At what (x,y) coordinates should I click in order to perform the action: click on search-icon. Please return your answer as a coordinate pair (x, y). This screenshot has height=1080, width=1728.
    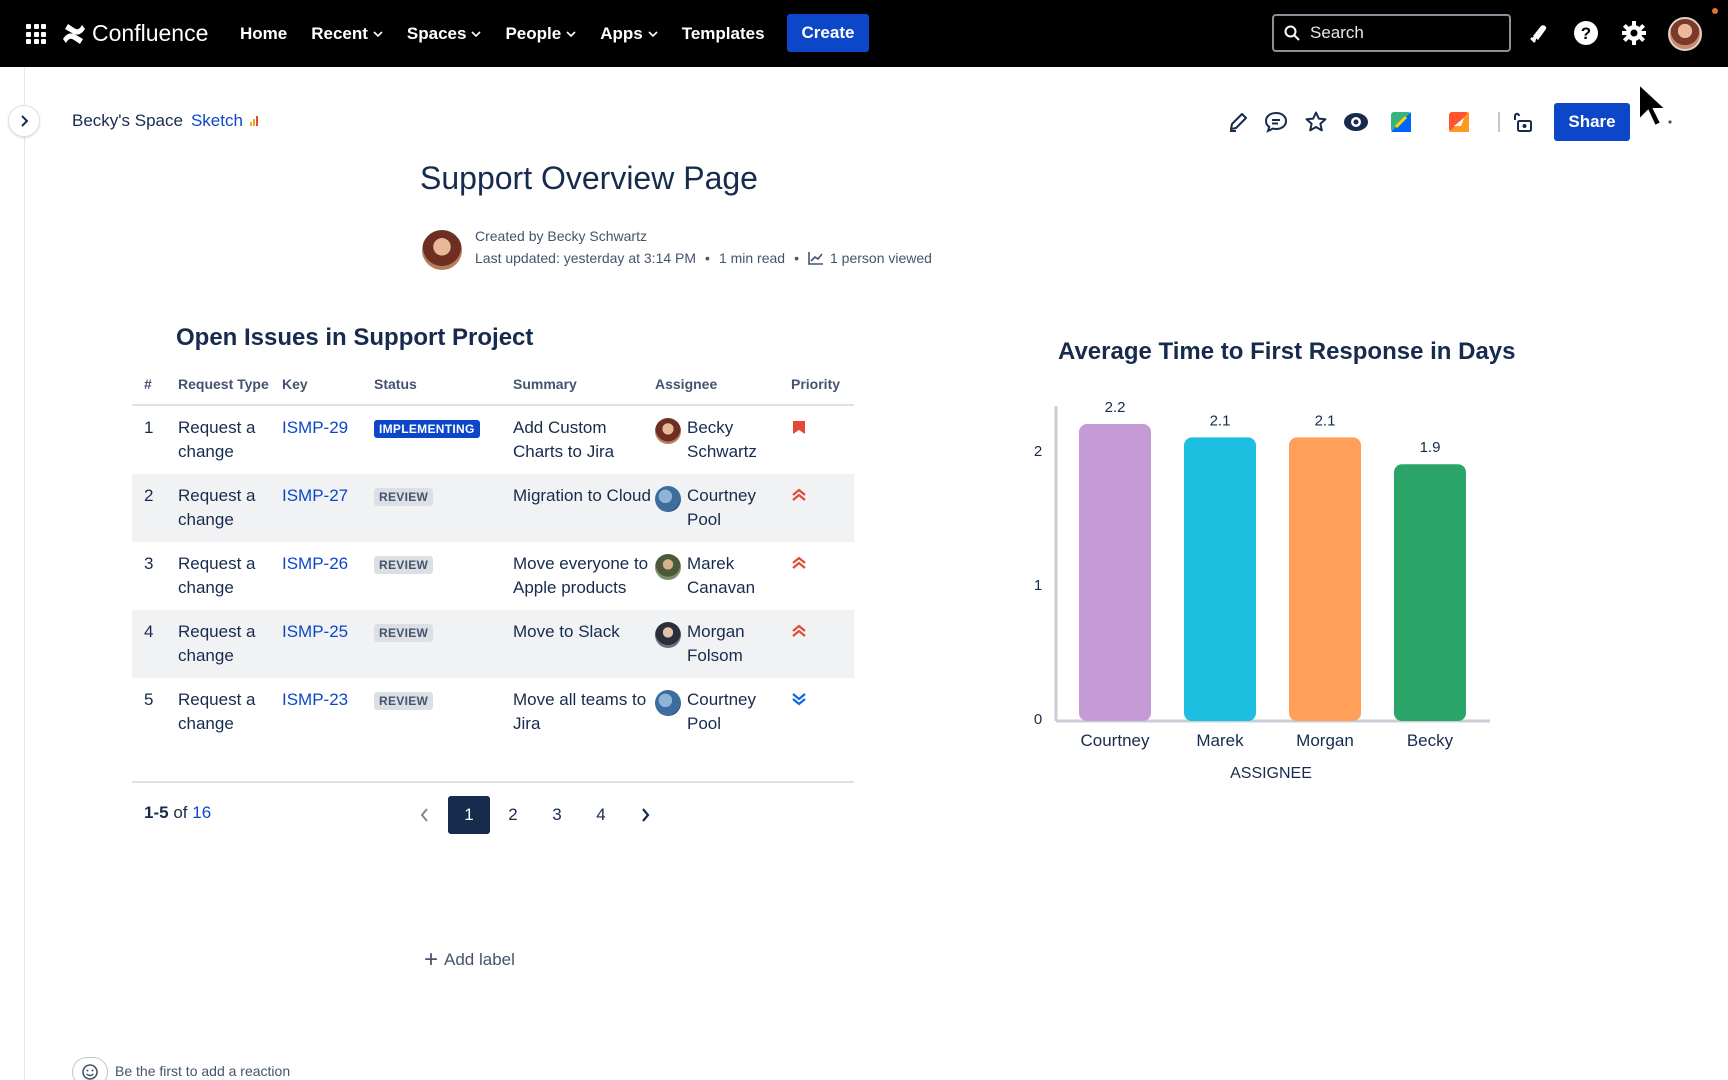
    Looking at the image, I should click on (1292, 33).